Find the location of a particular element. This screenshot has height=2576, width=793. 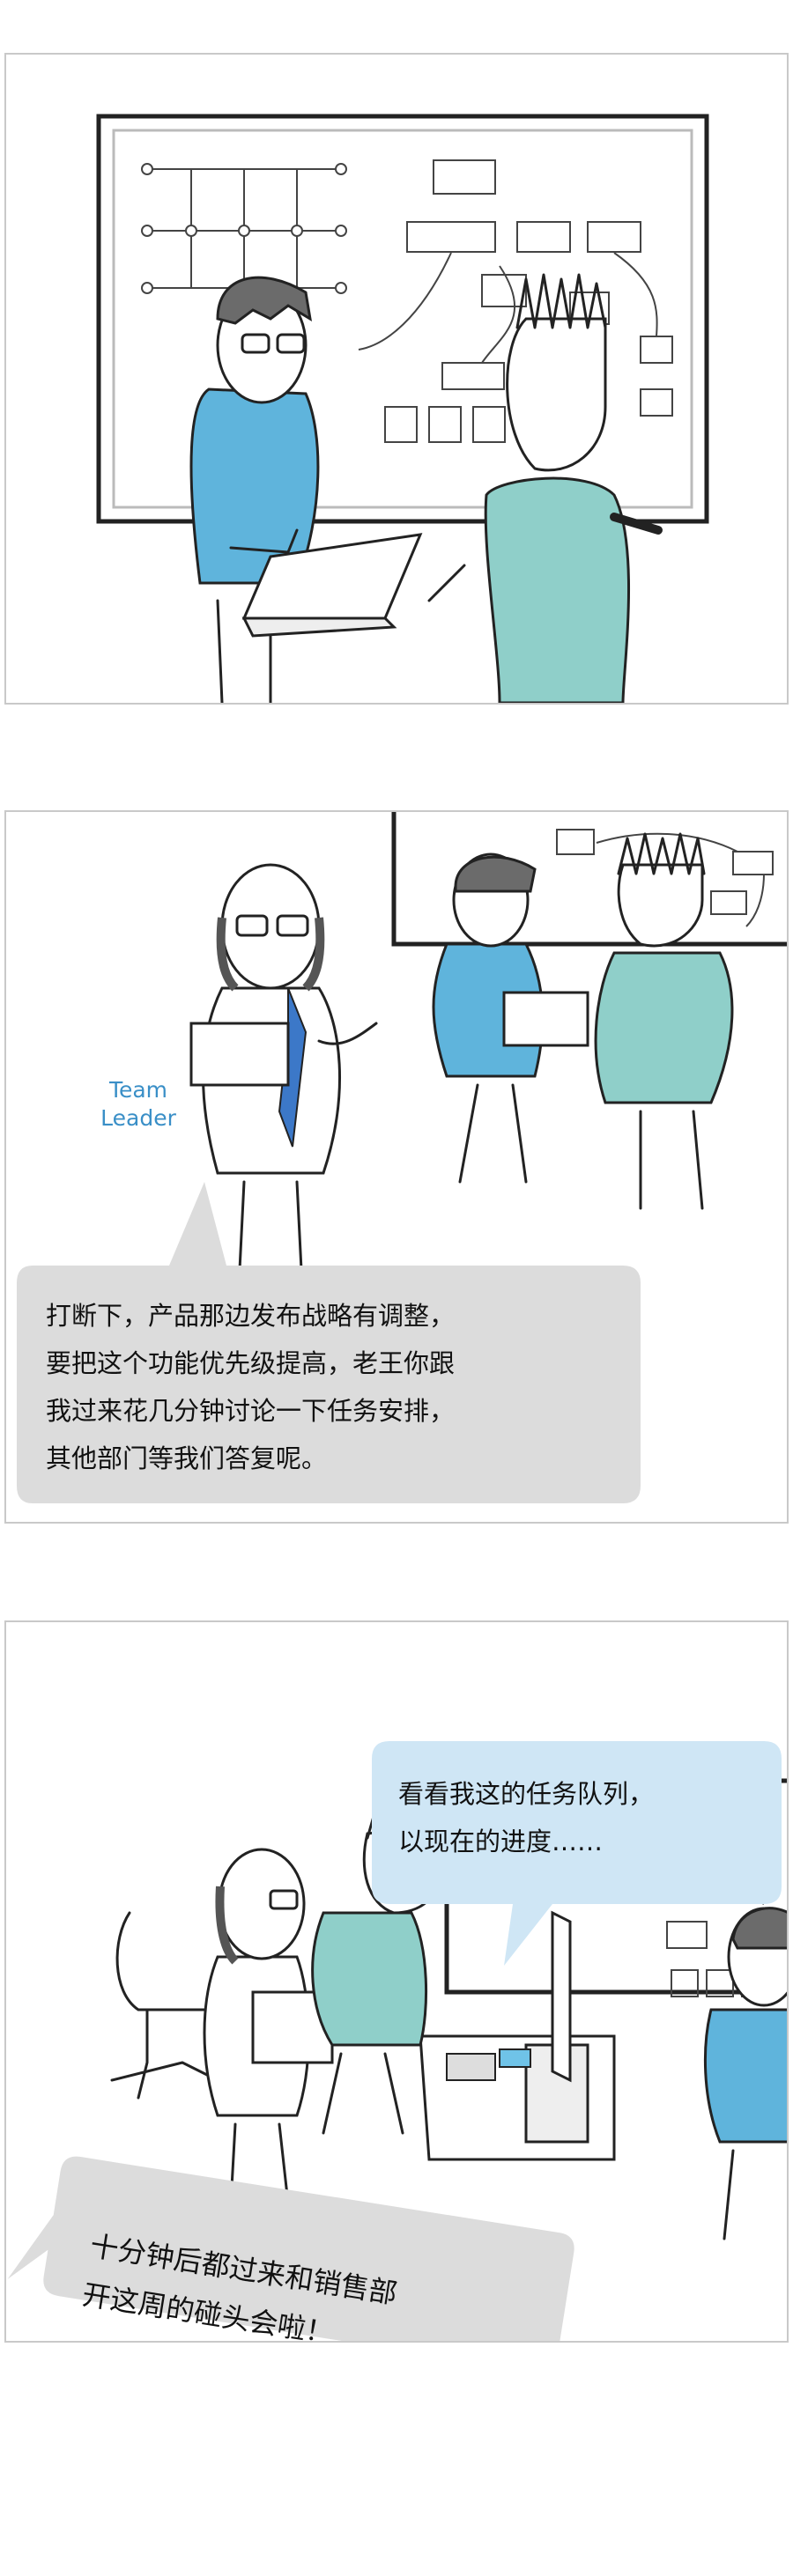

whiteboard-boxes is located at coordinates (515, 301).